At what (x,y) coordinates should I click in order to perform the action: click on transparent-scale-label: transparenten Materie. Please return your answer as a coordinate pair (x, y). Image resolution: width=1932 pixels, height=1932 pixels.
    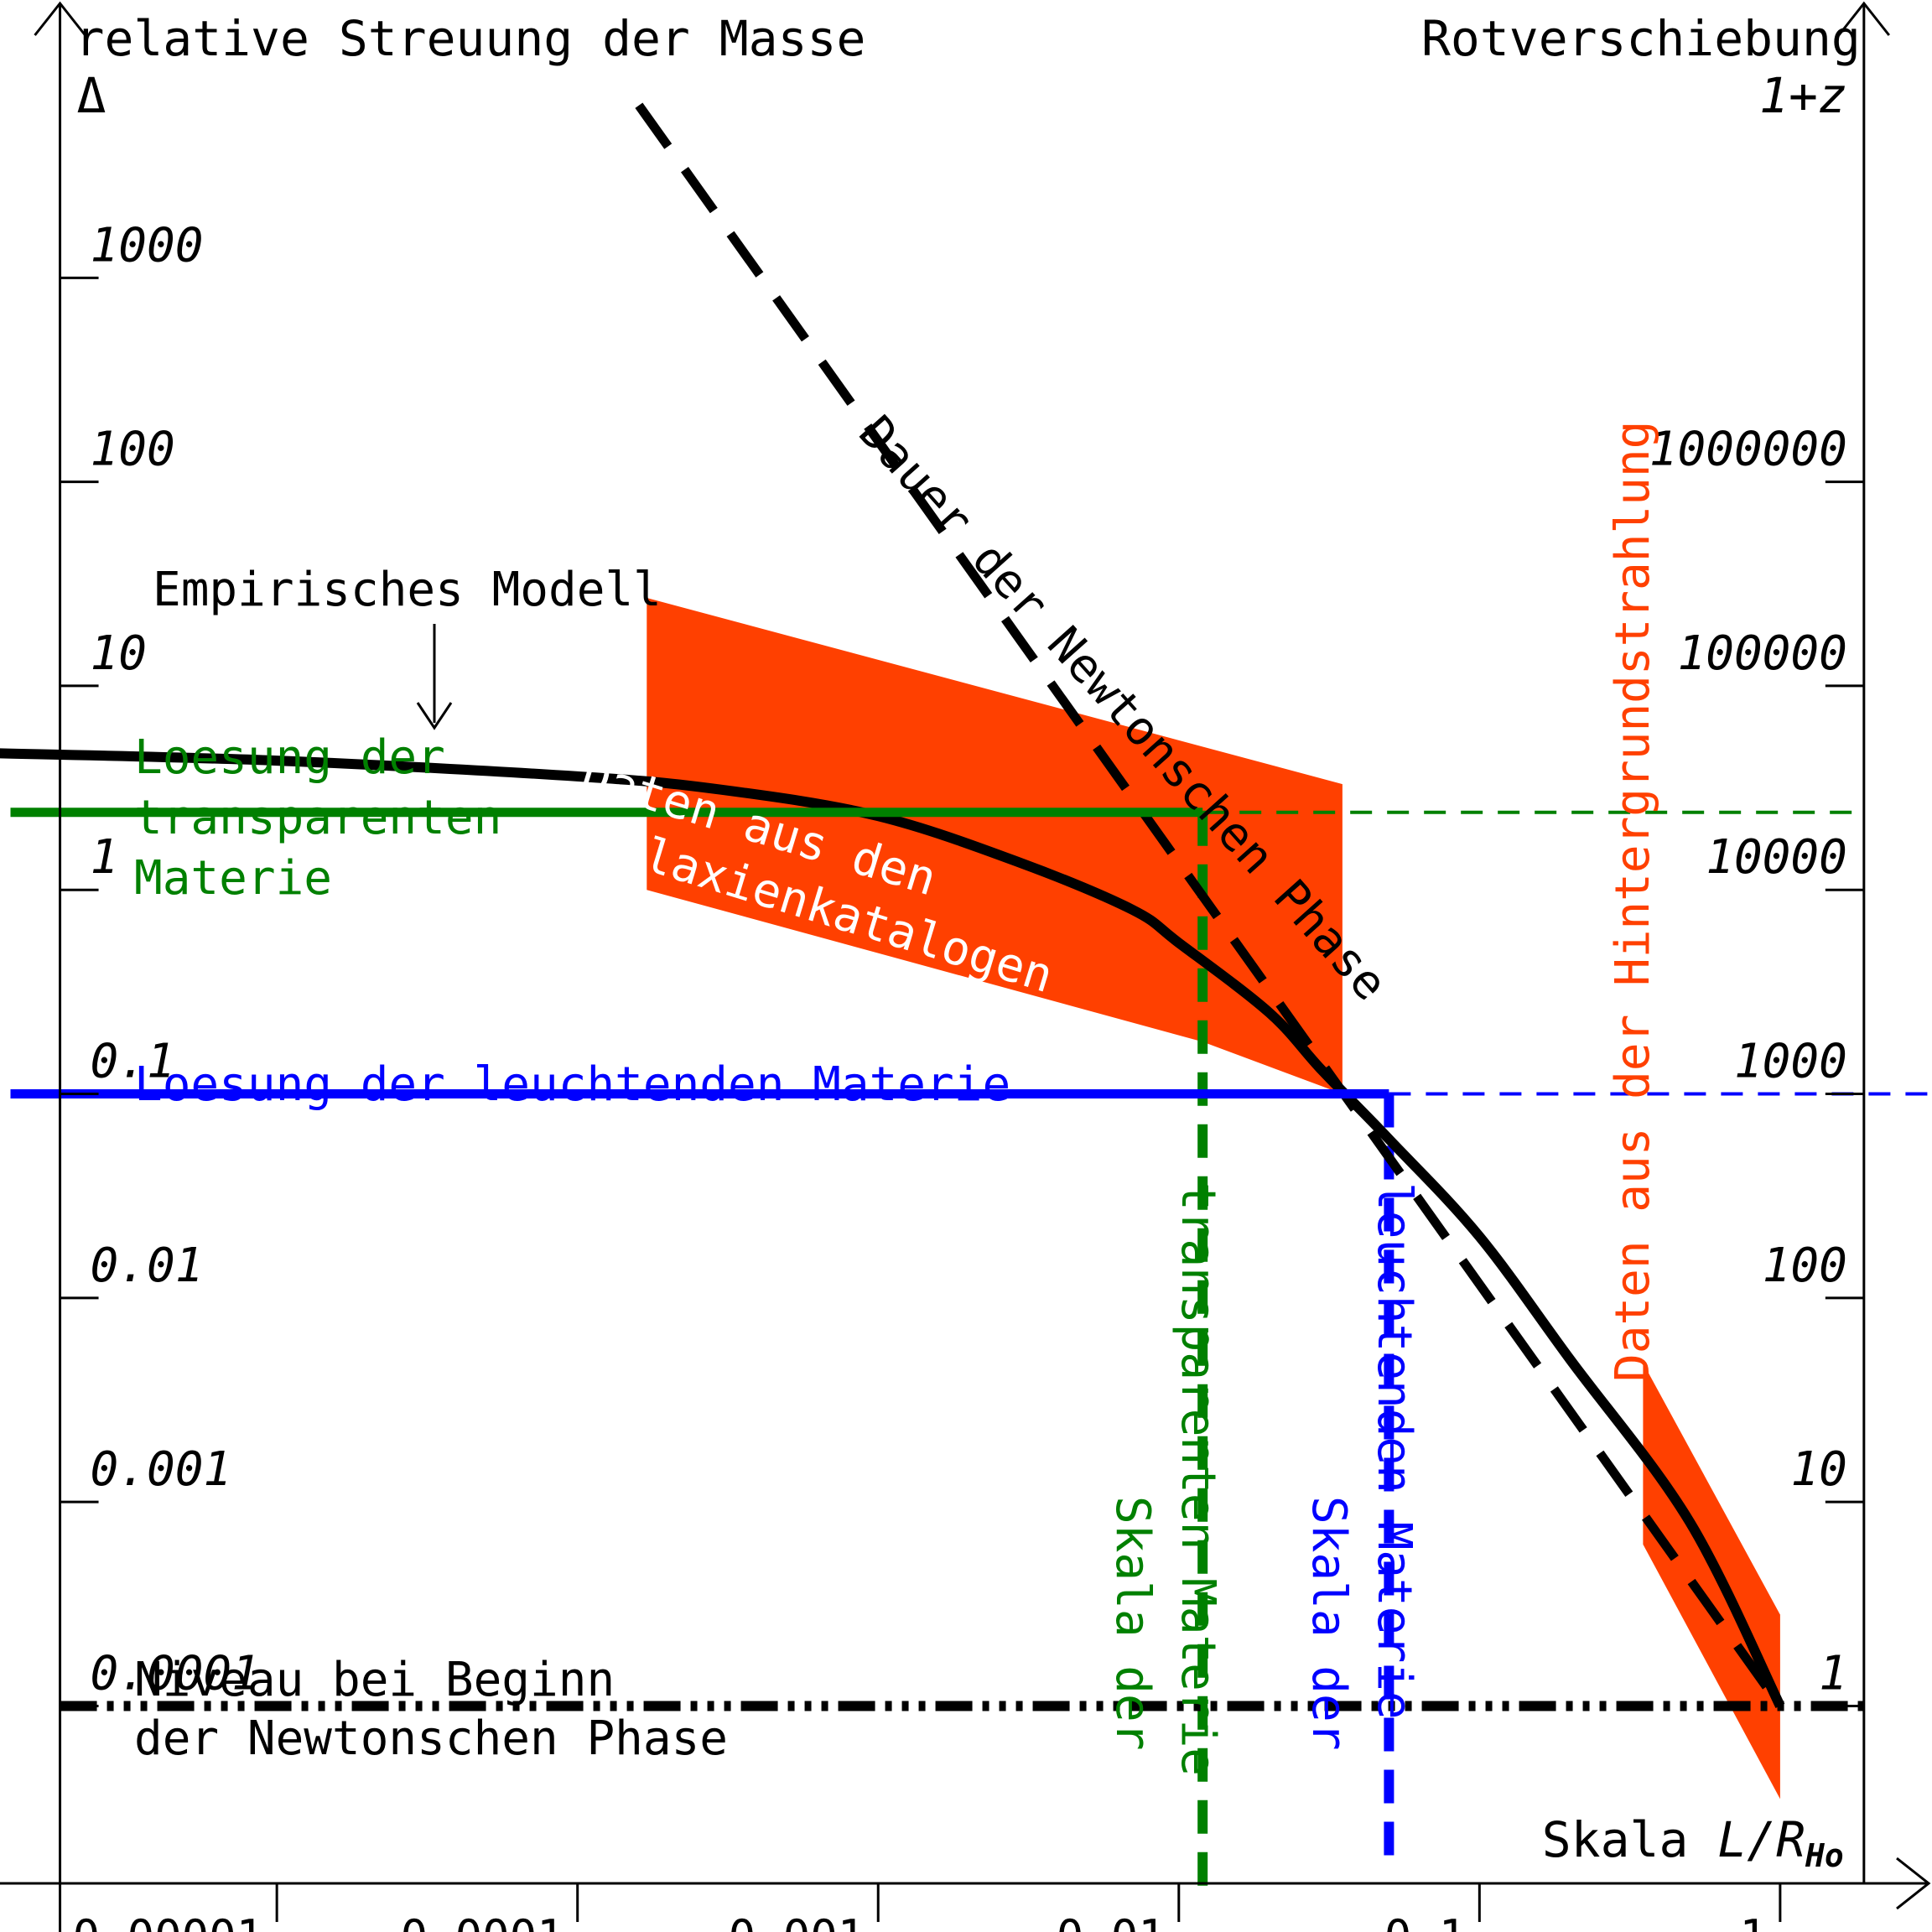
    Looking at the image, I should click on (1198, 1479).